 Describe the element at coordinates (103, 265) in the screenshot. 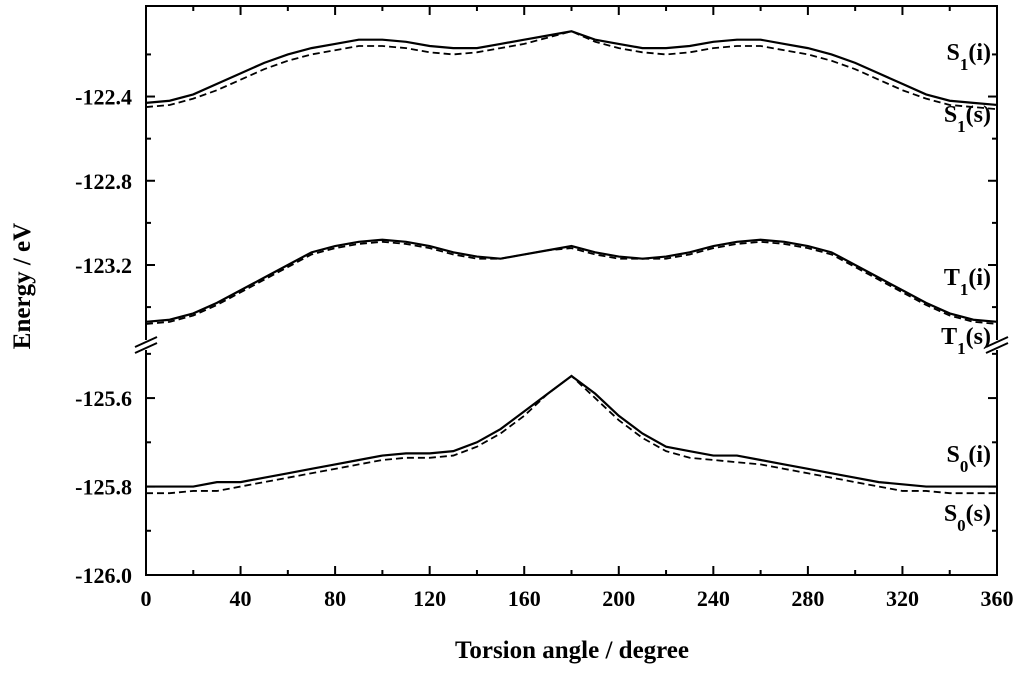

I see `y-tick-label: -123.2` at that location.